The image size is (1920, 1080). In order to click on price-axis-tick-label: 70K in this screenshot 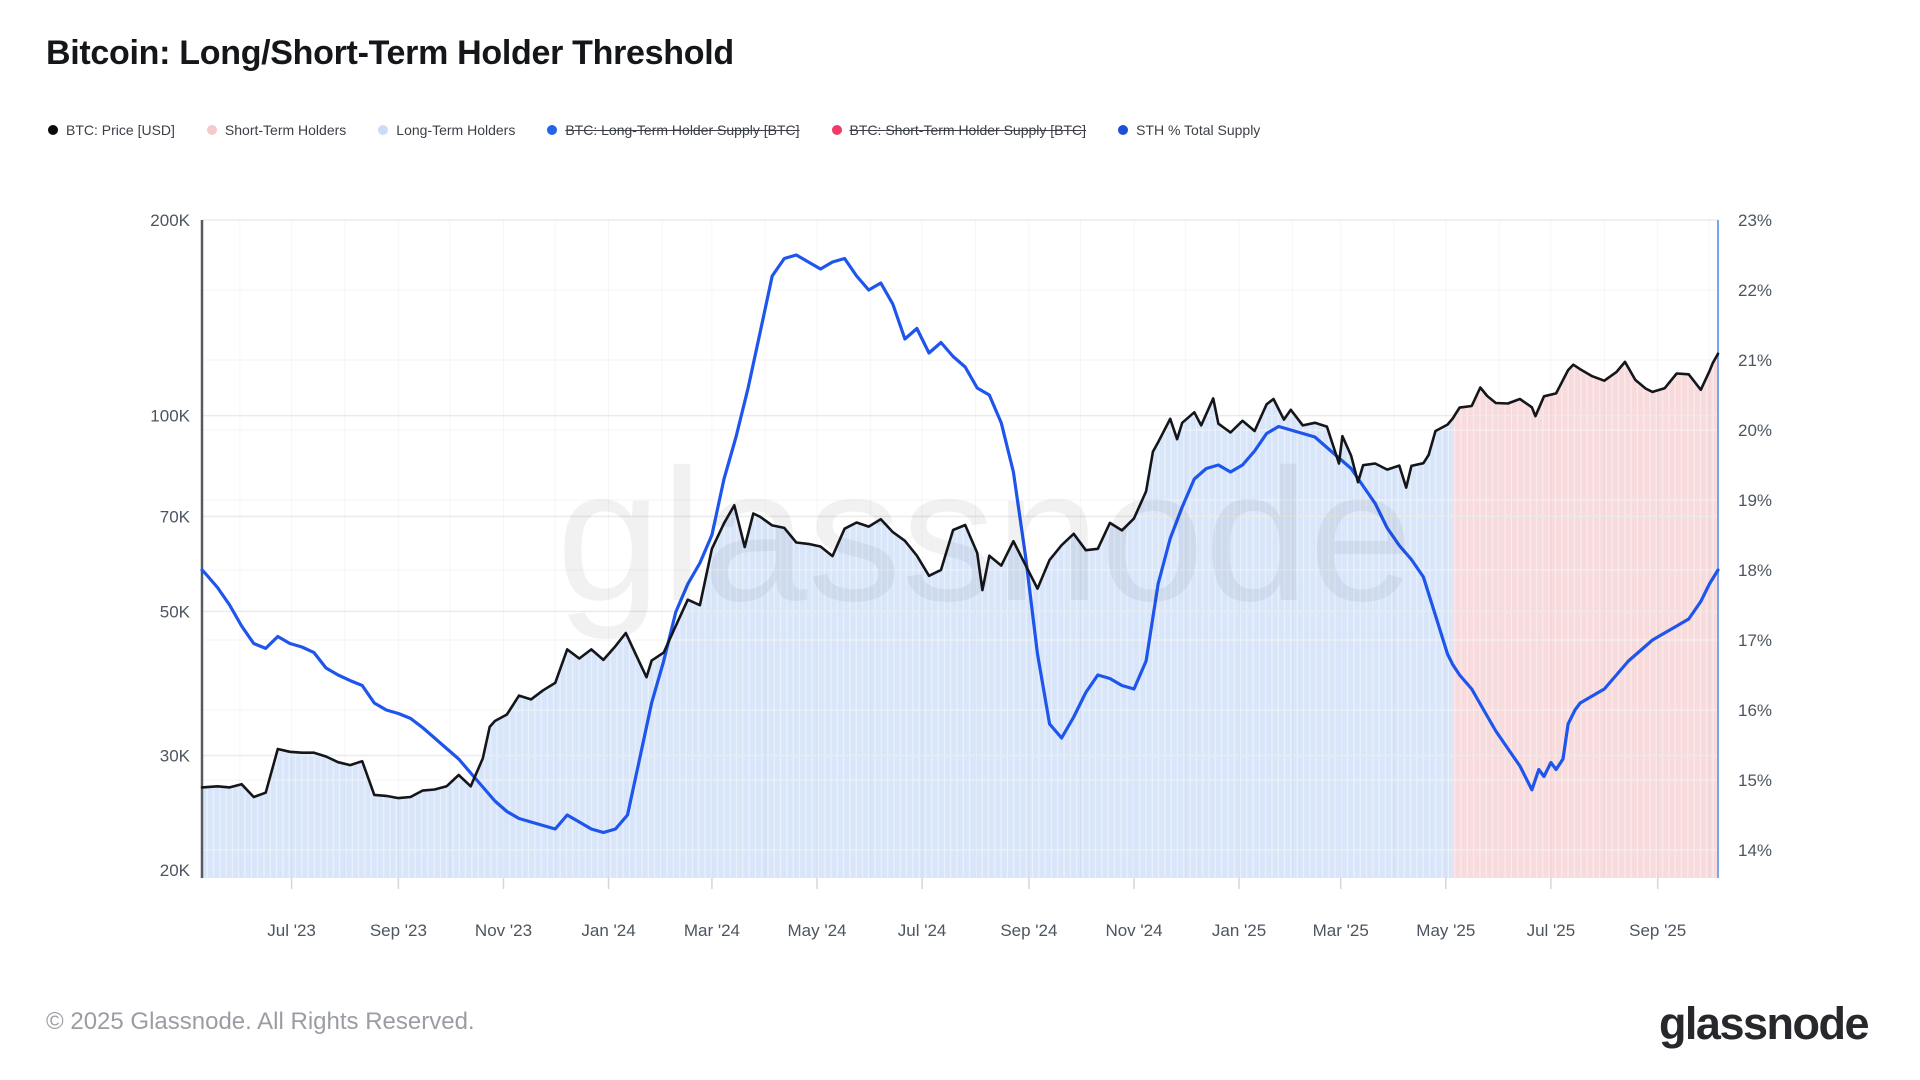, I will do `click(175, 516)`.